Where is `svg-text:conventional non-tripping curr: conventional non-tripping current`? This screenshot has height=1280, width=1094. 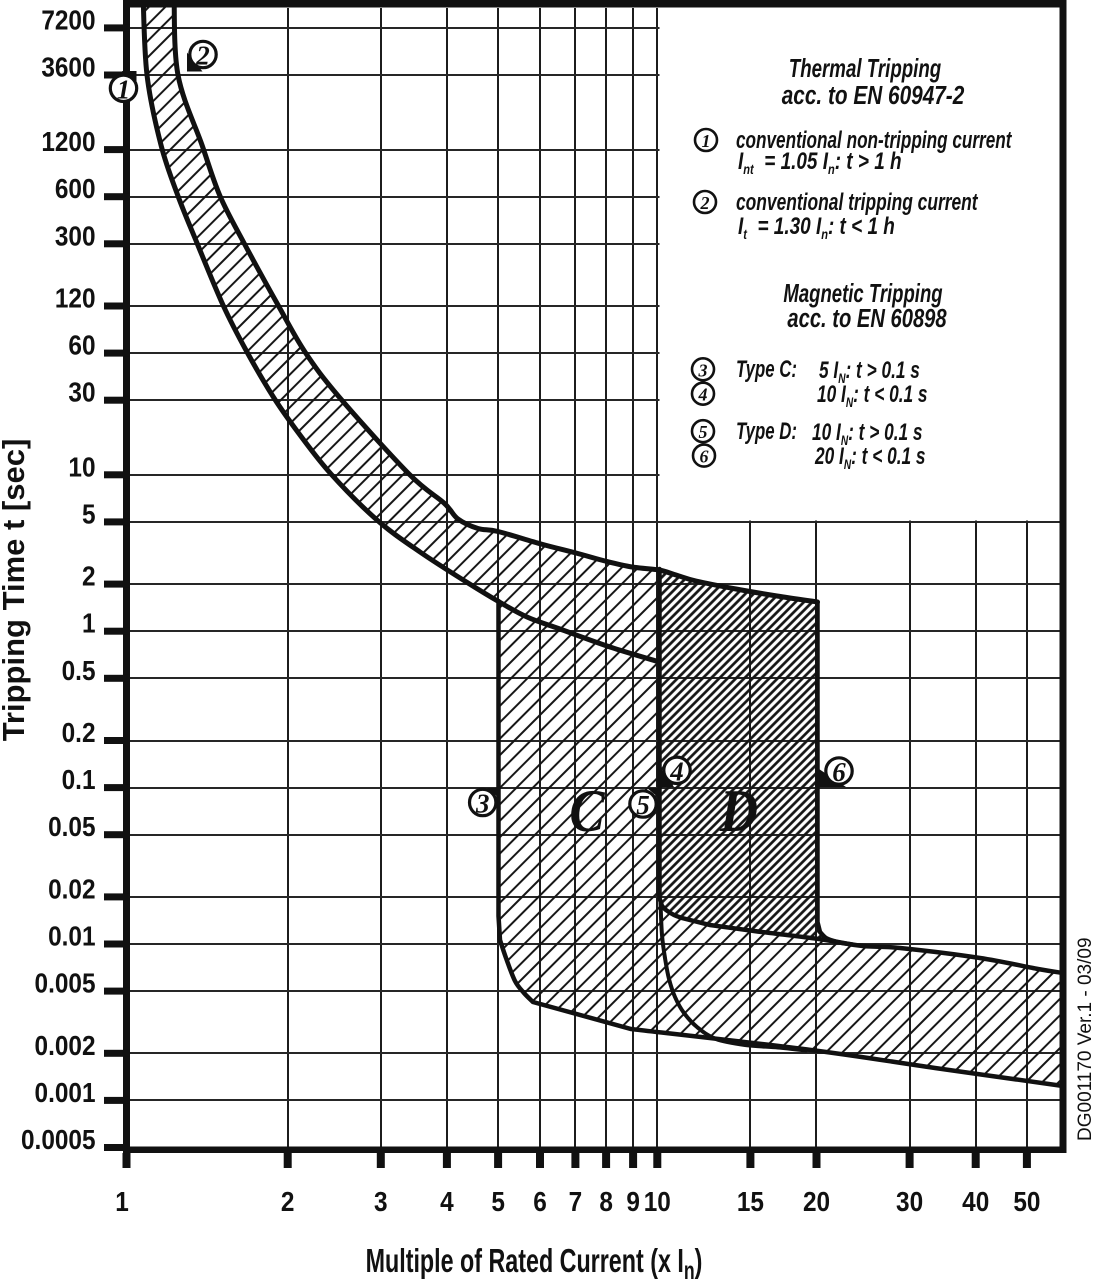
svg-text:conventional non-tripping curr: conventional non-tripping current is located at coordinates (874, 140).